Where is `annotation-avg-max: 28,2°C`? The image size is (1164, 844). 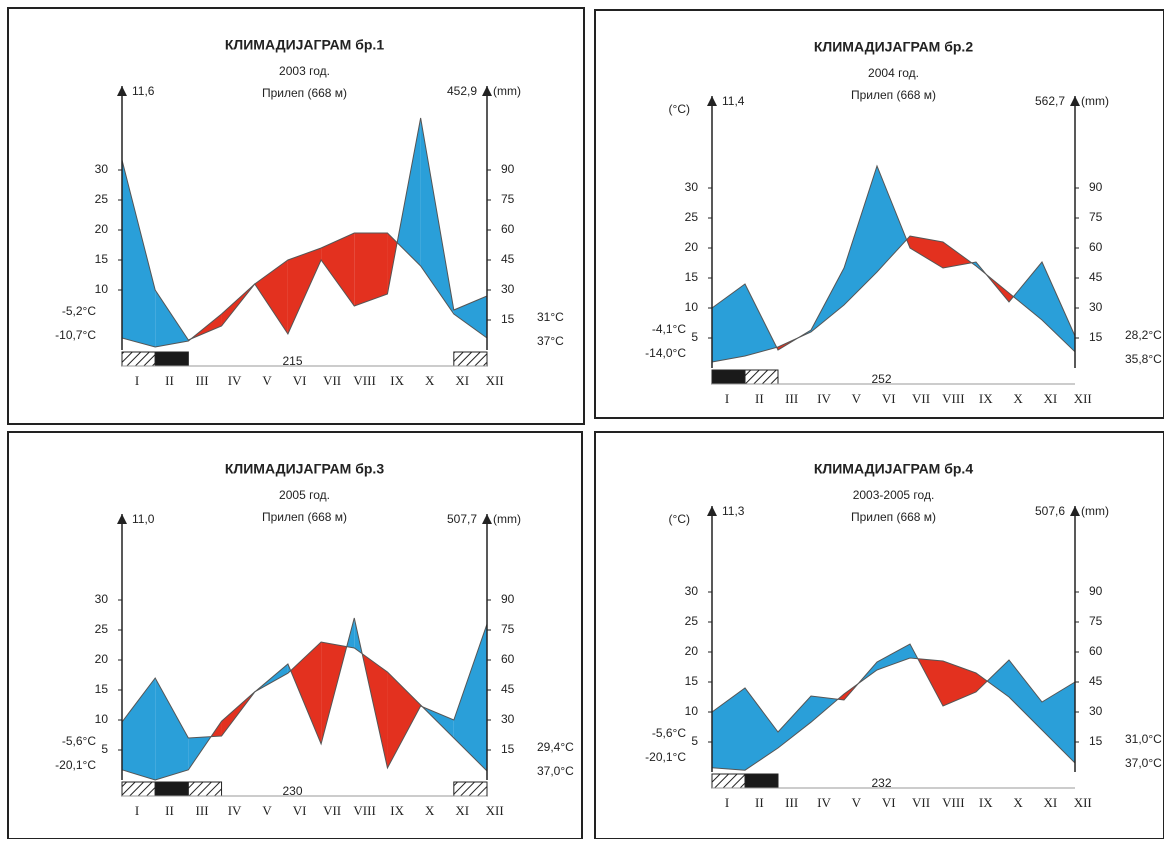 annotation-avg-max: 28,2°C is located at coordinates (1143, 335).